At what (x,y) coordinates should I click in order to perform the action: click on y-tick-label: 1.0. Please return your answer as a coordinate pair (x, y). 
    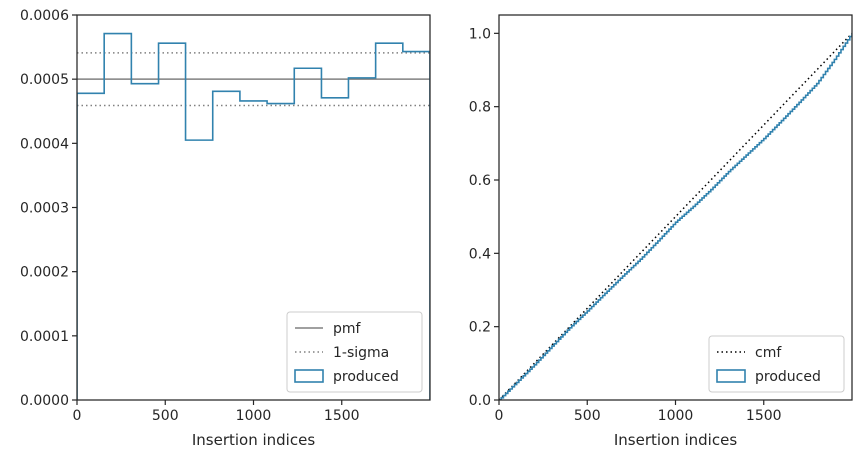
    Looking at the image, I should click on (480, 34).